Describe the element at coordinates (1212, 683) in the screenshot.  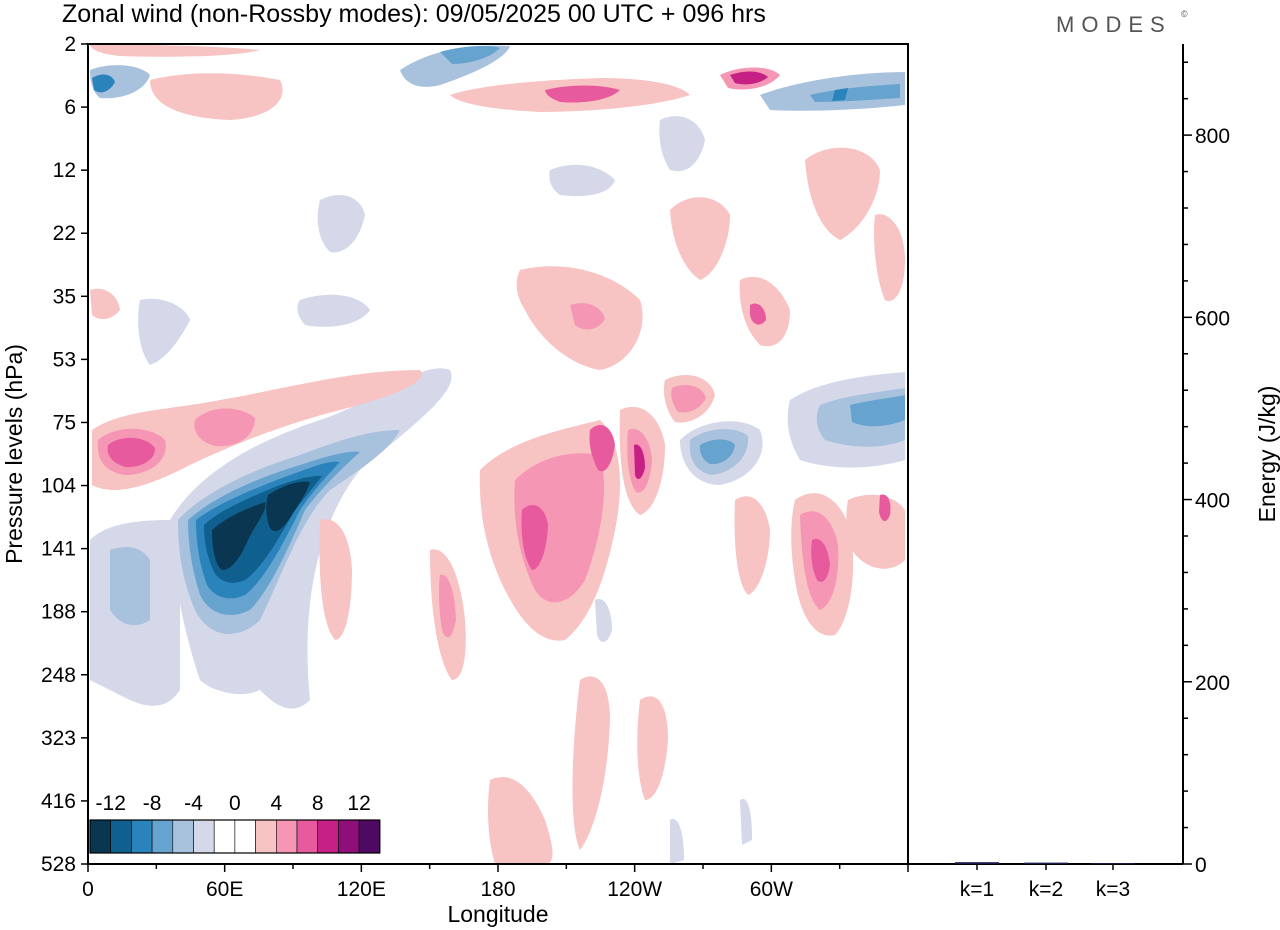
I see `energy-tick-label: 200` at that location.